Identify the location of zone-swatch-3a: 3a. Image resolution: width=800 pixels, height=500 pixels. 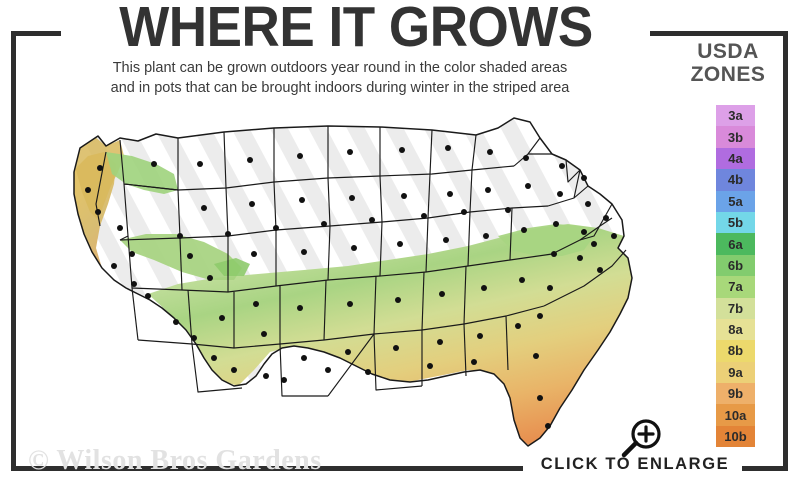
(735, 116).